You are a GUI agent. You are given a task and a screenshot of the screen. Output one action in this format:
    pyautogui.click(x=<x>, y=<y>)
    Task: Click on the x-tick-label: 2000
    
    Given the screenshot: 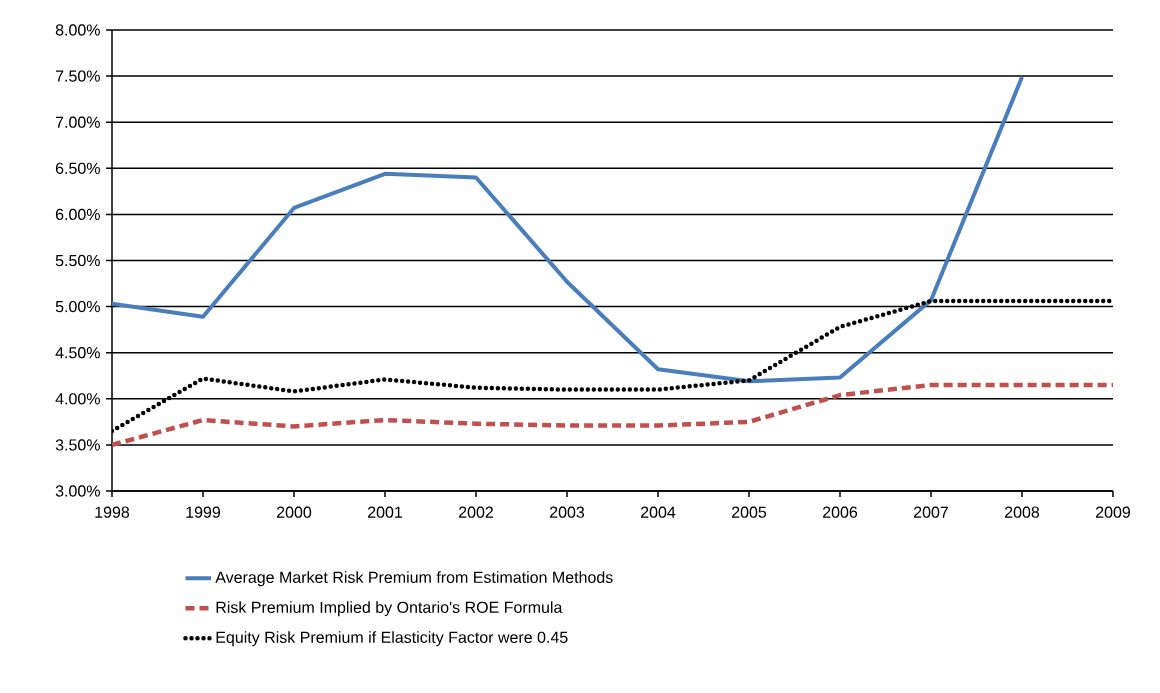 What is the action you would take?
    pyautogui.click(x=294, y=512)
    